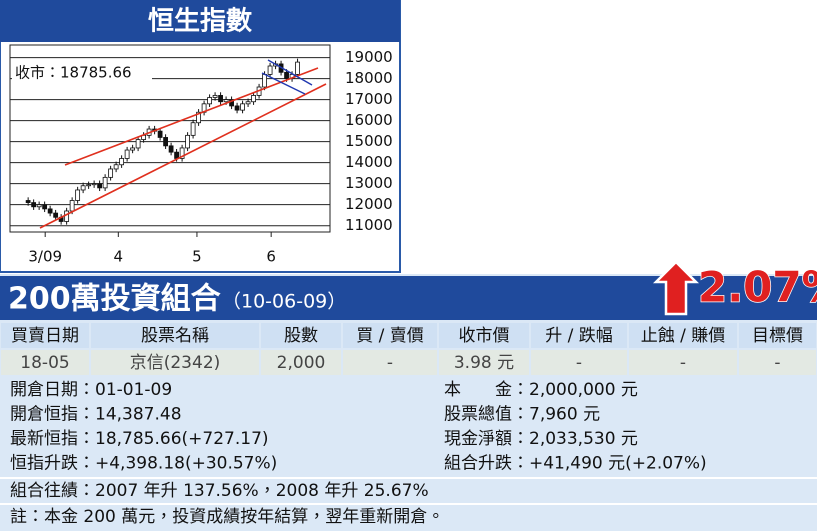 This screenshot has height=531, width=817. I want to click on column-header: 買 / 賣價, so click(390, 336).